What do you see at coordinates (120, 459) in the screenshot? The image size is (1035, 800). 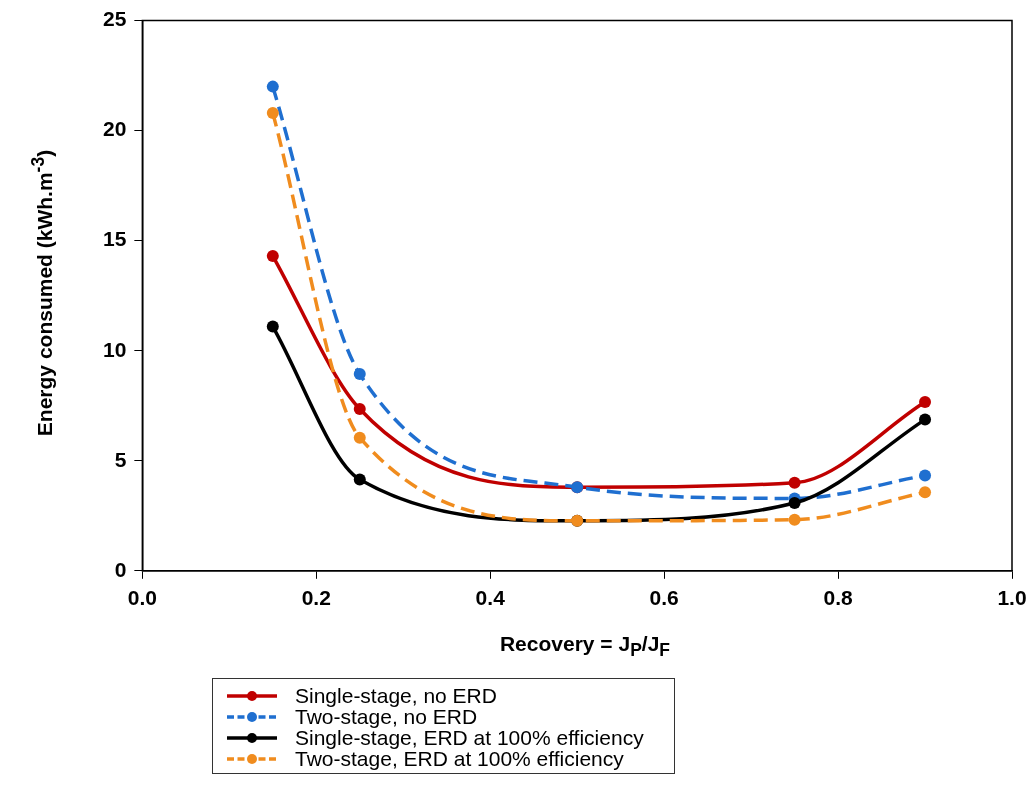 I see `y-tick-label: 5` at bounding box center [120, 459].